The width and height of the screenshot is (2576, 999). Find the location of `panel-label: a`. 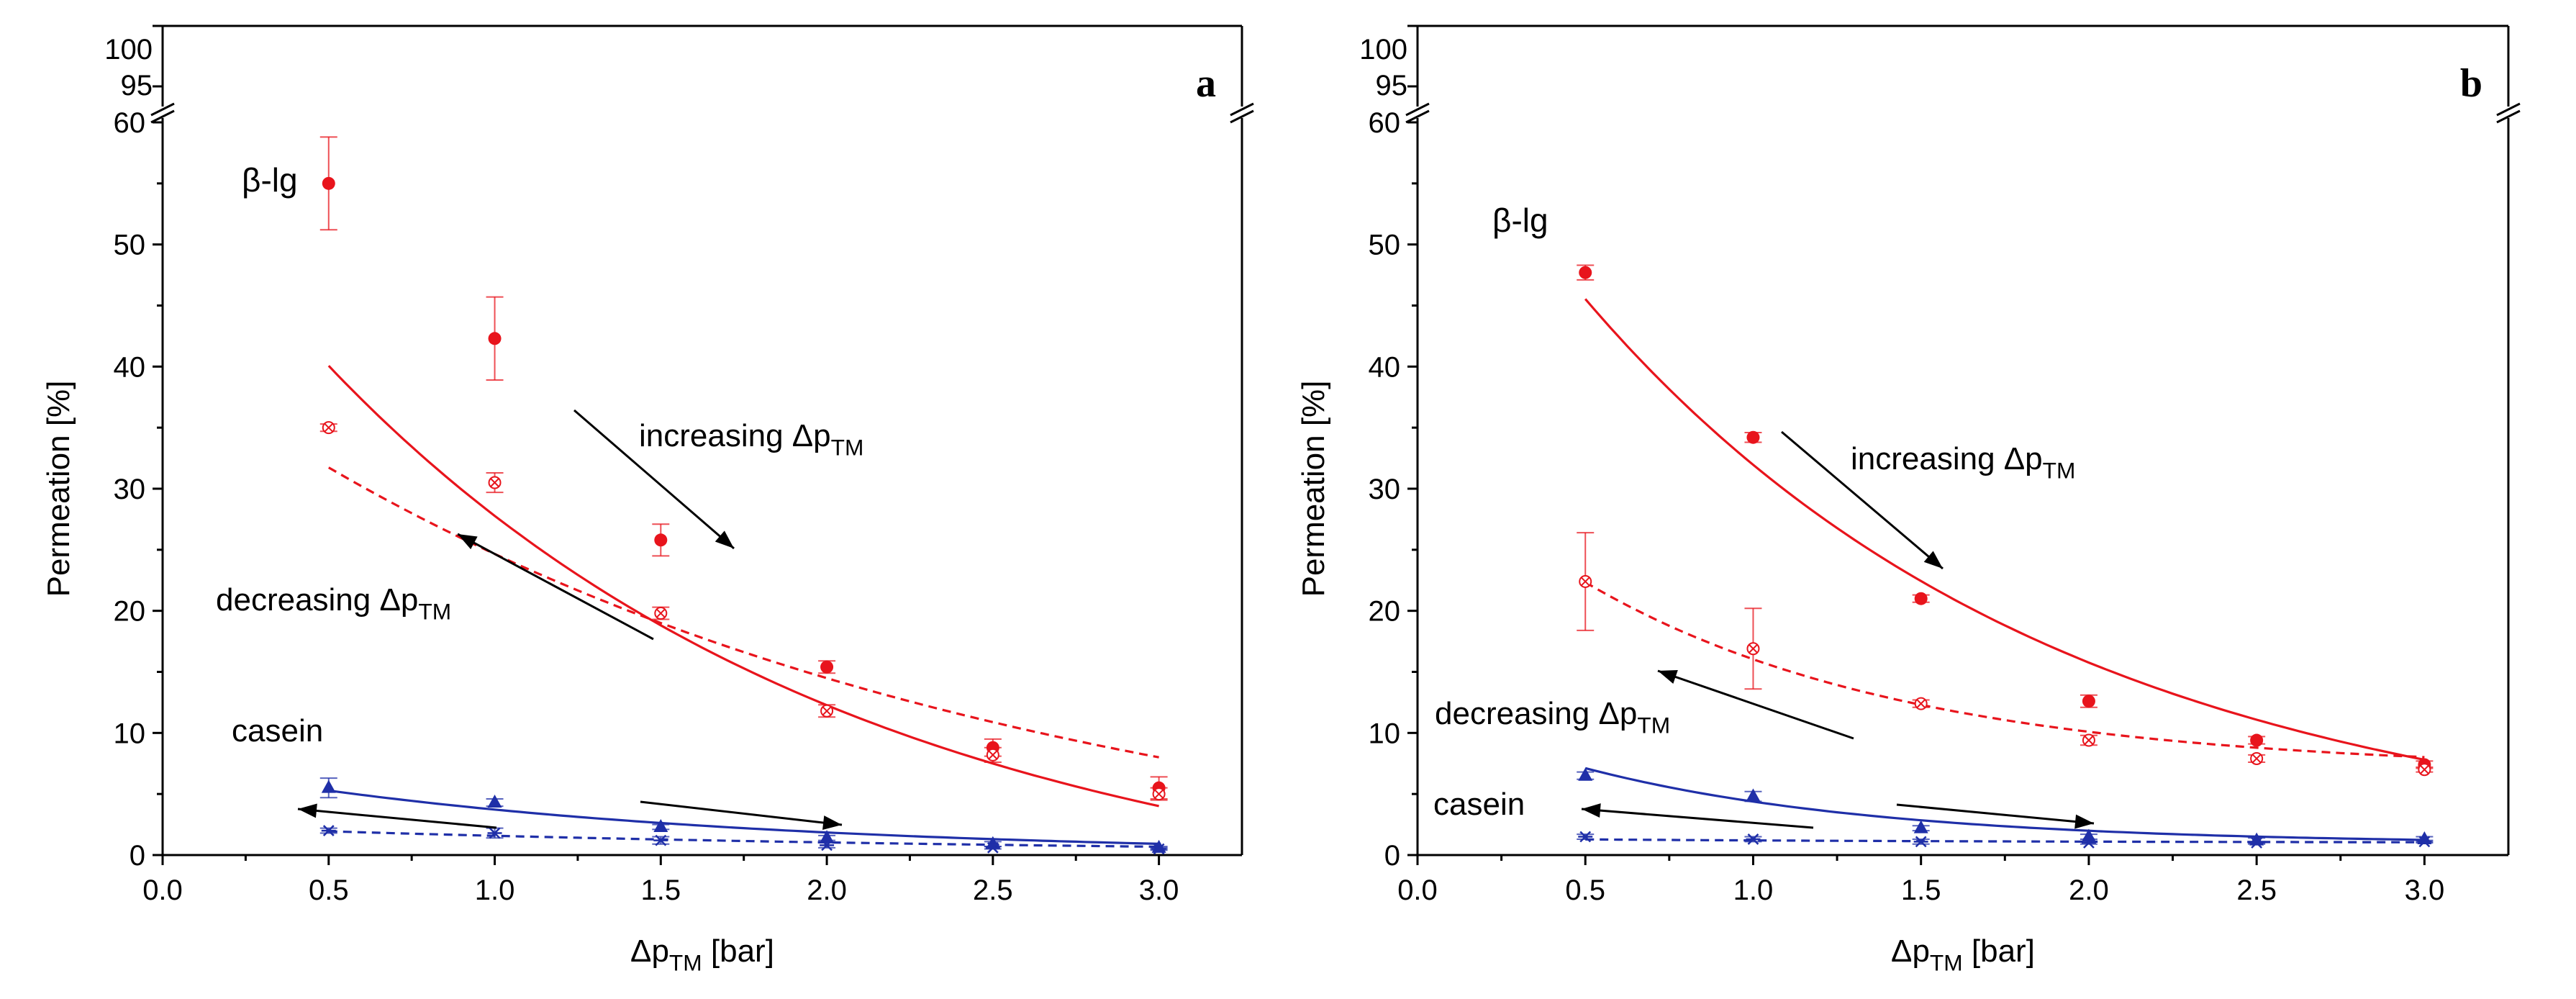

panel-label: a is located at coordinates (1206, 83).